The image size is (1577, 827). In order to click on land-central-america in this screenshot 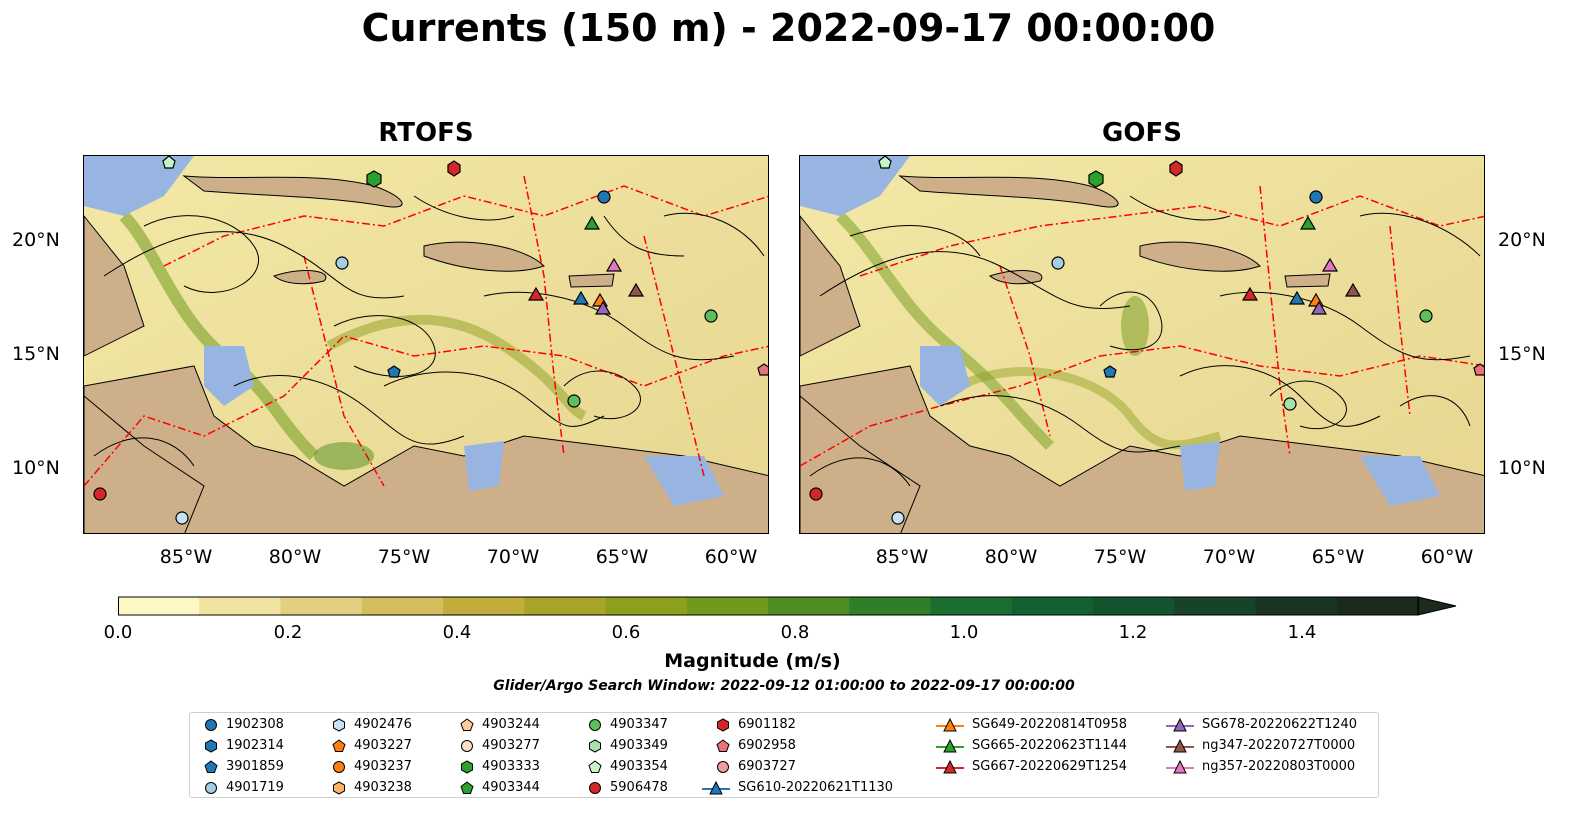, I will do `click(144, 464)`.